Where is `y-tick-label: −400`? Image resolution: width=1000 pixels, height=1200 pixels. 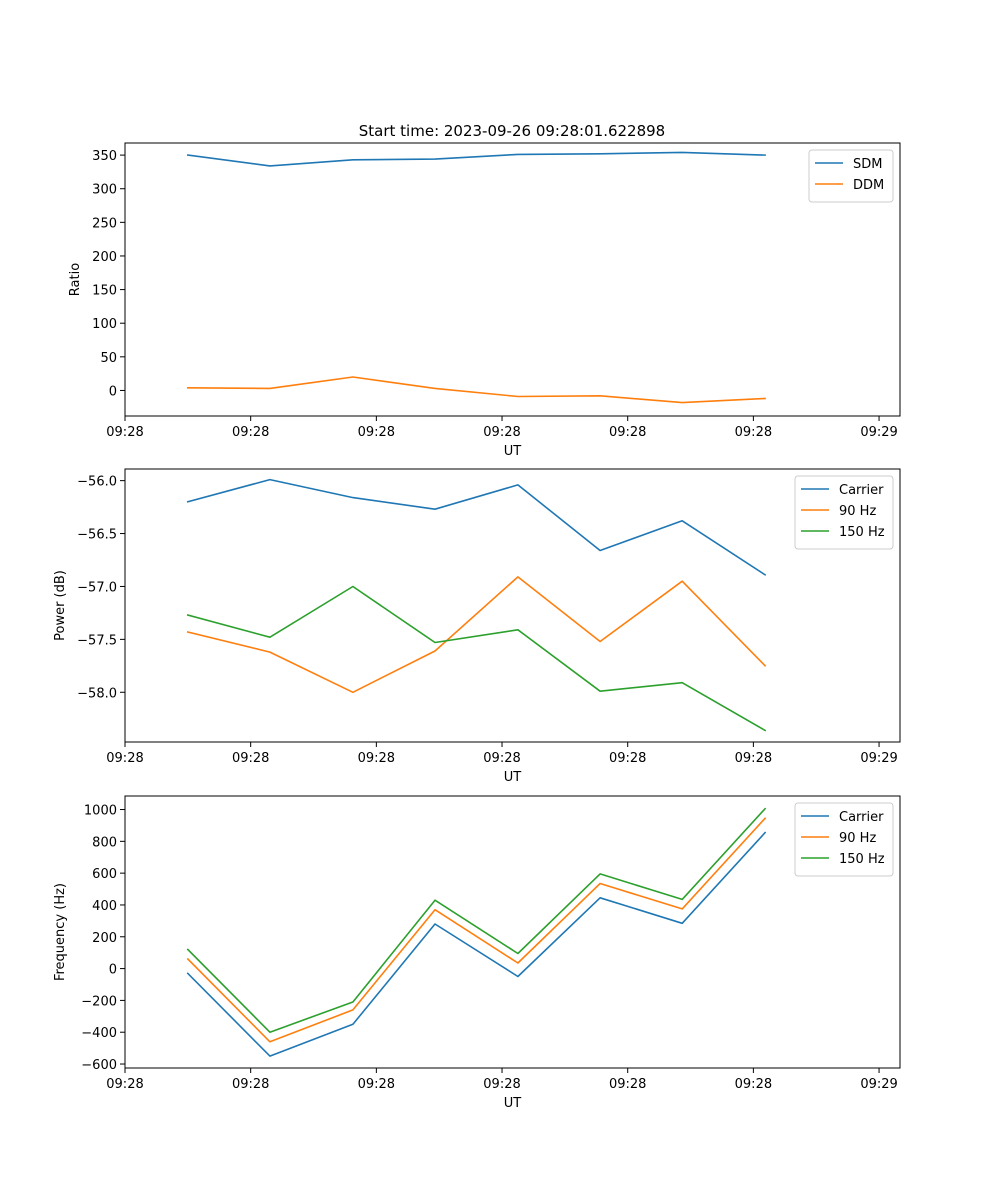 y-tick-label: −400 is located at coordinates (99, 1033).